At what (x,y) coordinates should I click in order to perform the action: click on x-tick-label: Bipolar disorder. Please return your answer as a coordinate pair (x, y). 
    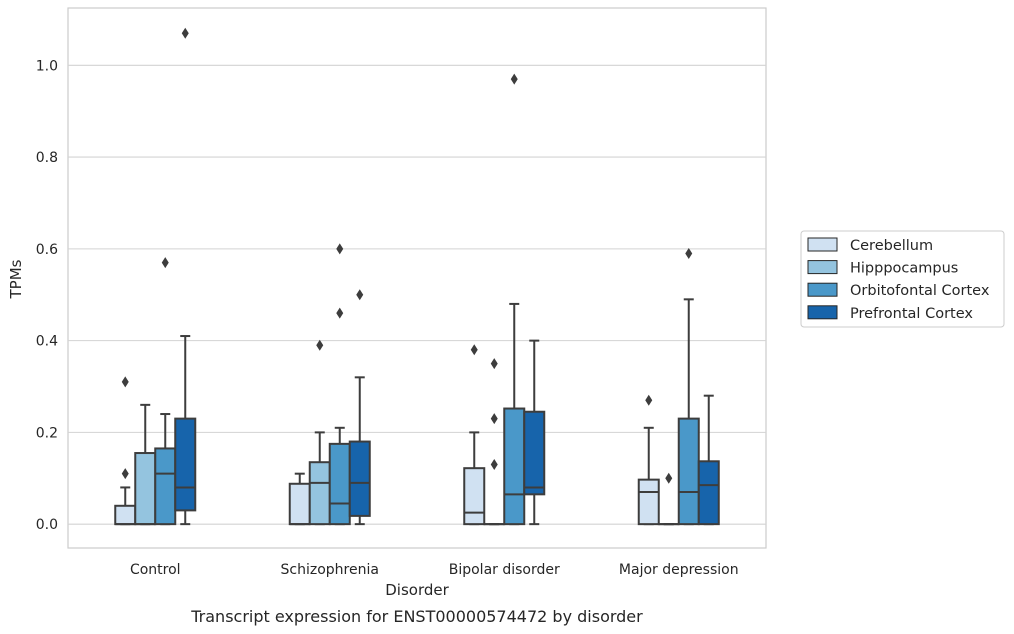
    Looking at the image, I should click on (504, 570).